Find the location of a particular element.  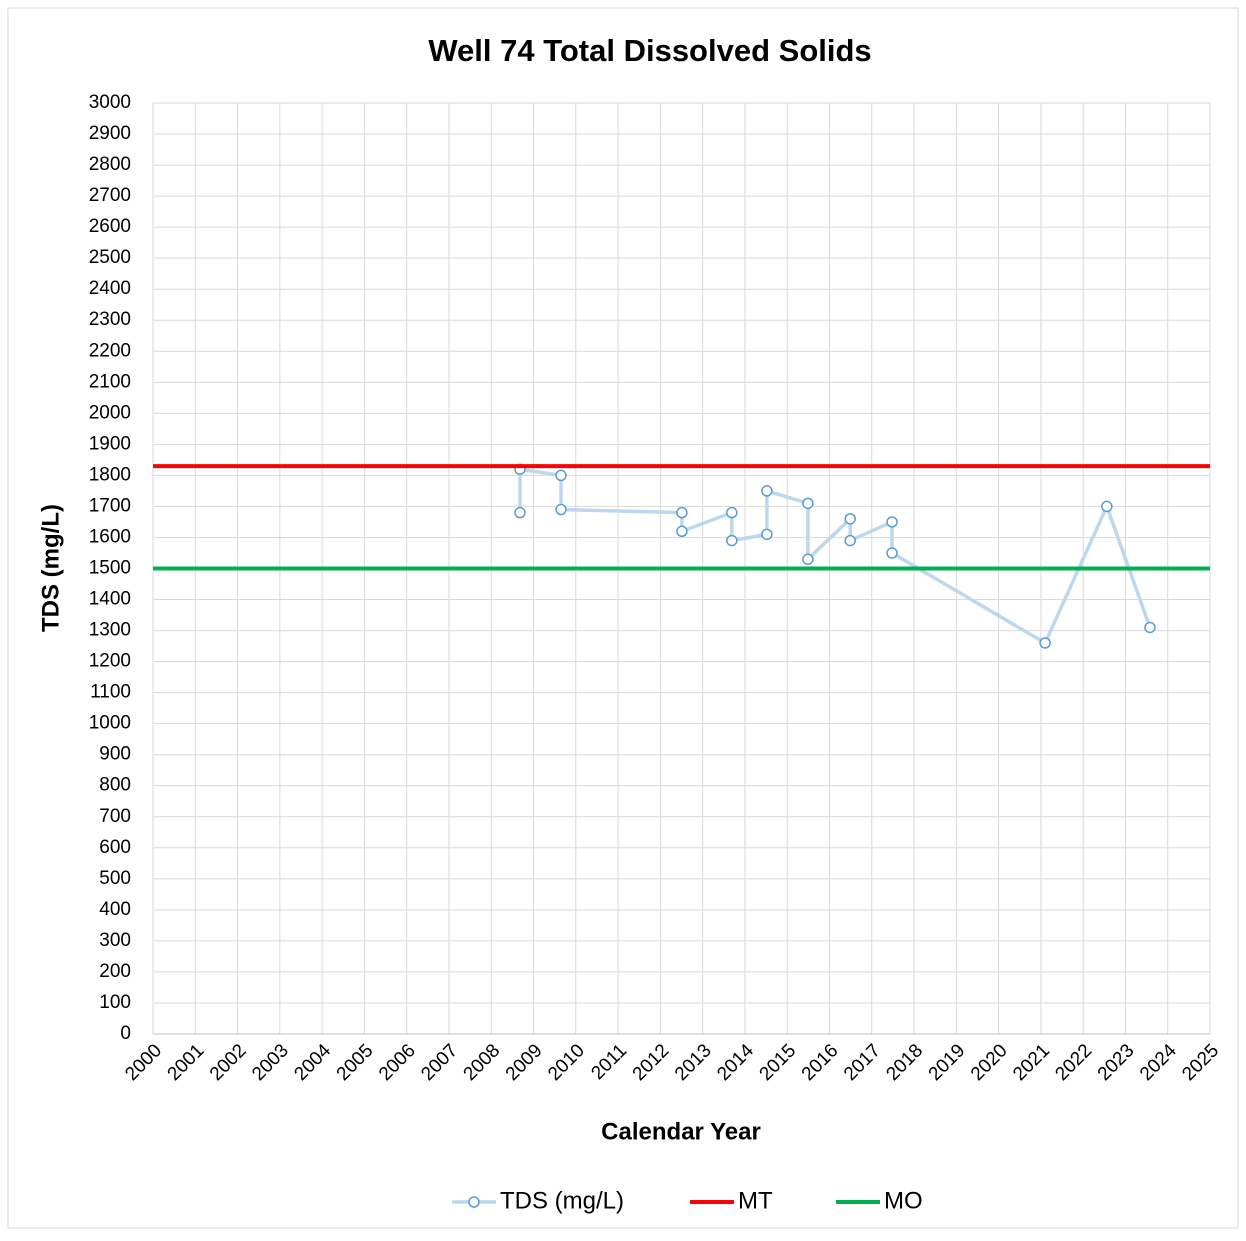

y-tick-label: 2700 is located at coordinates (110, 195).